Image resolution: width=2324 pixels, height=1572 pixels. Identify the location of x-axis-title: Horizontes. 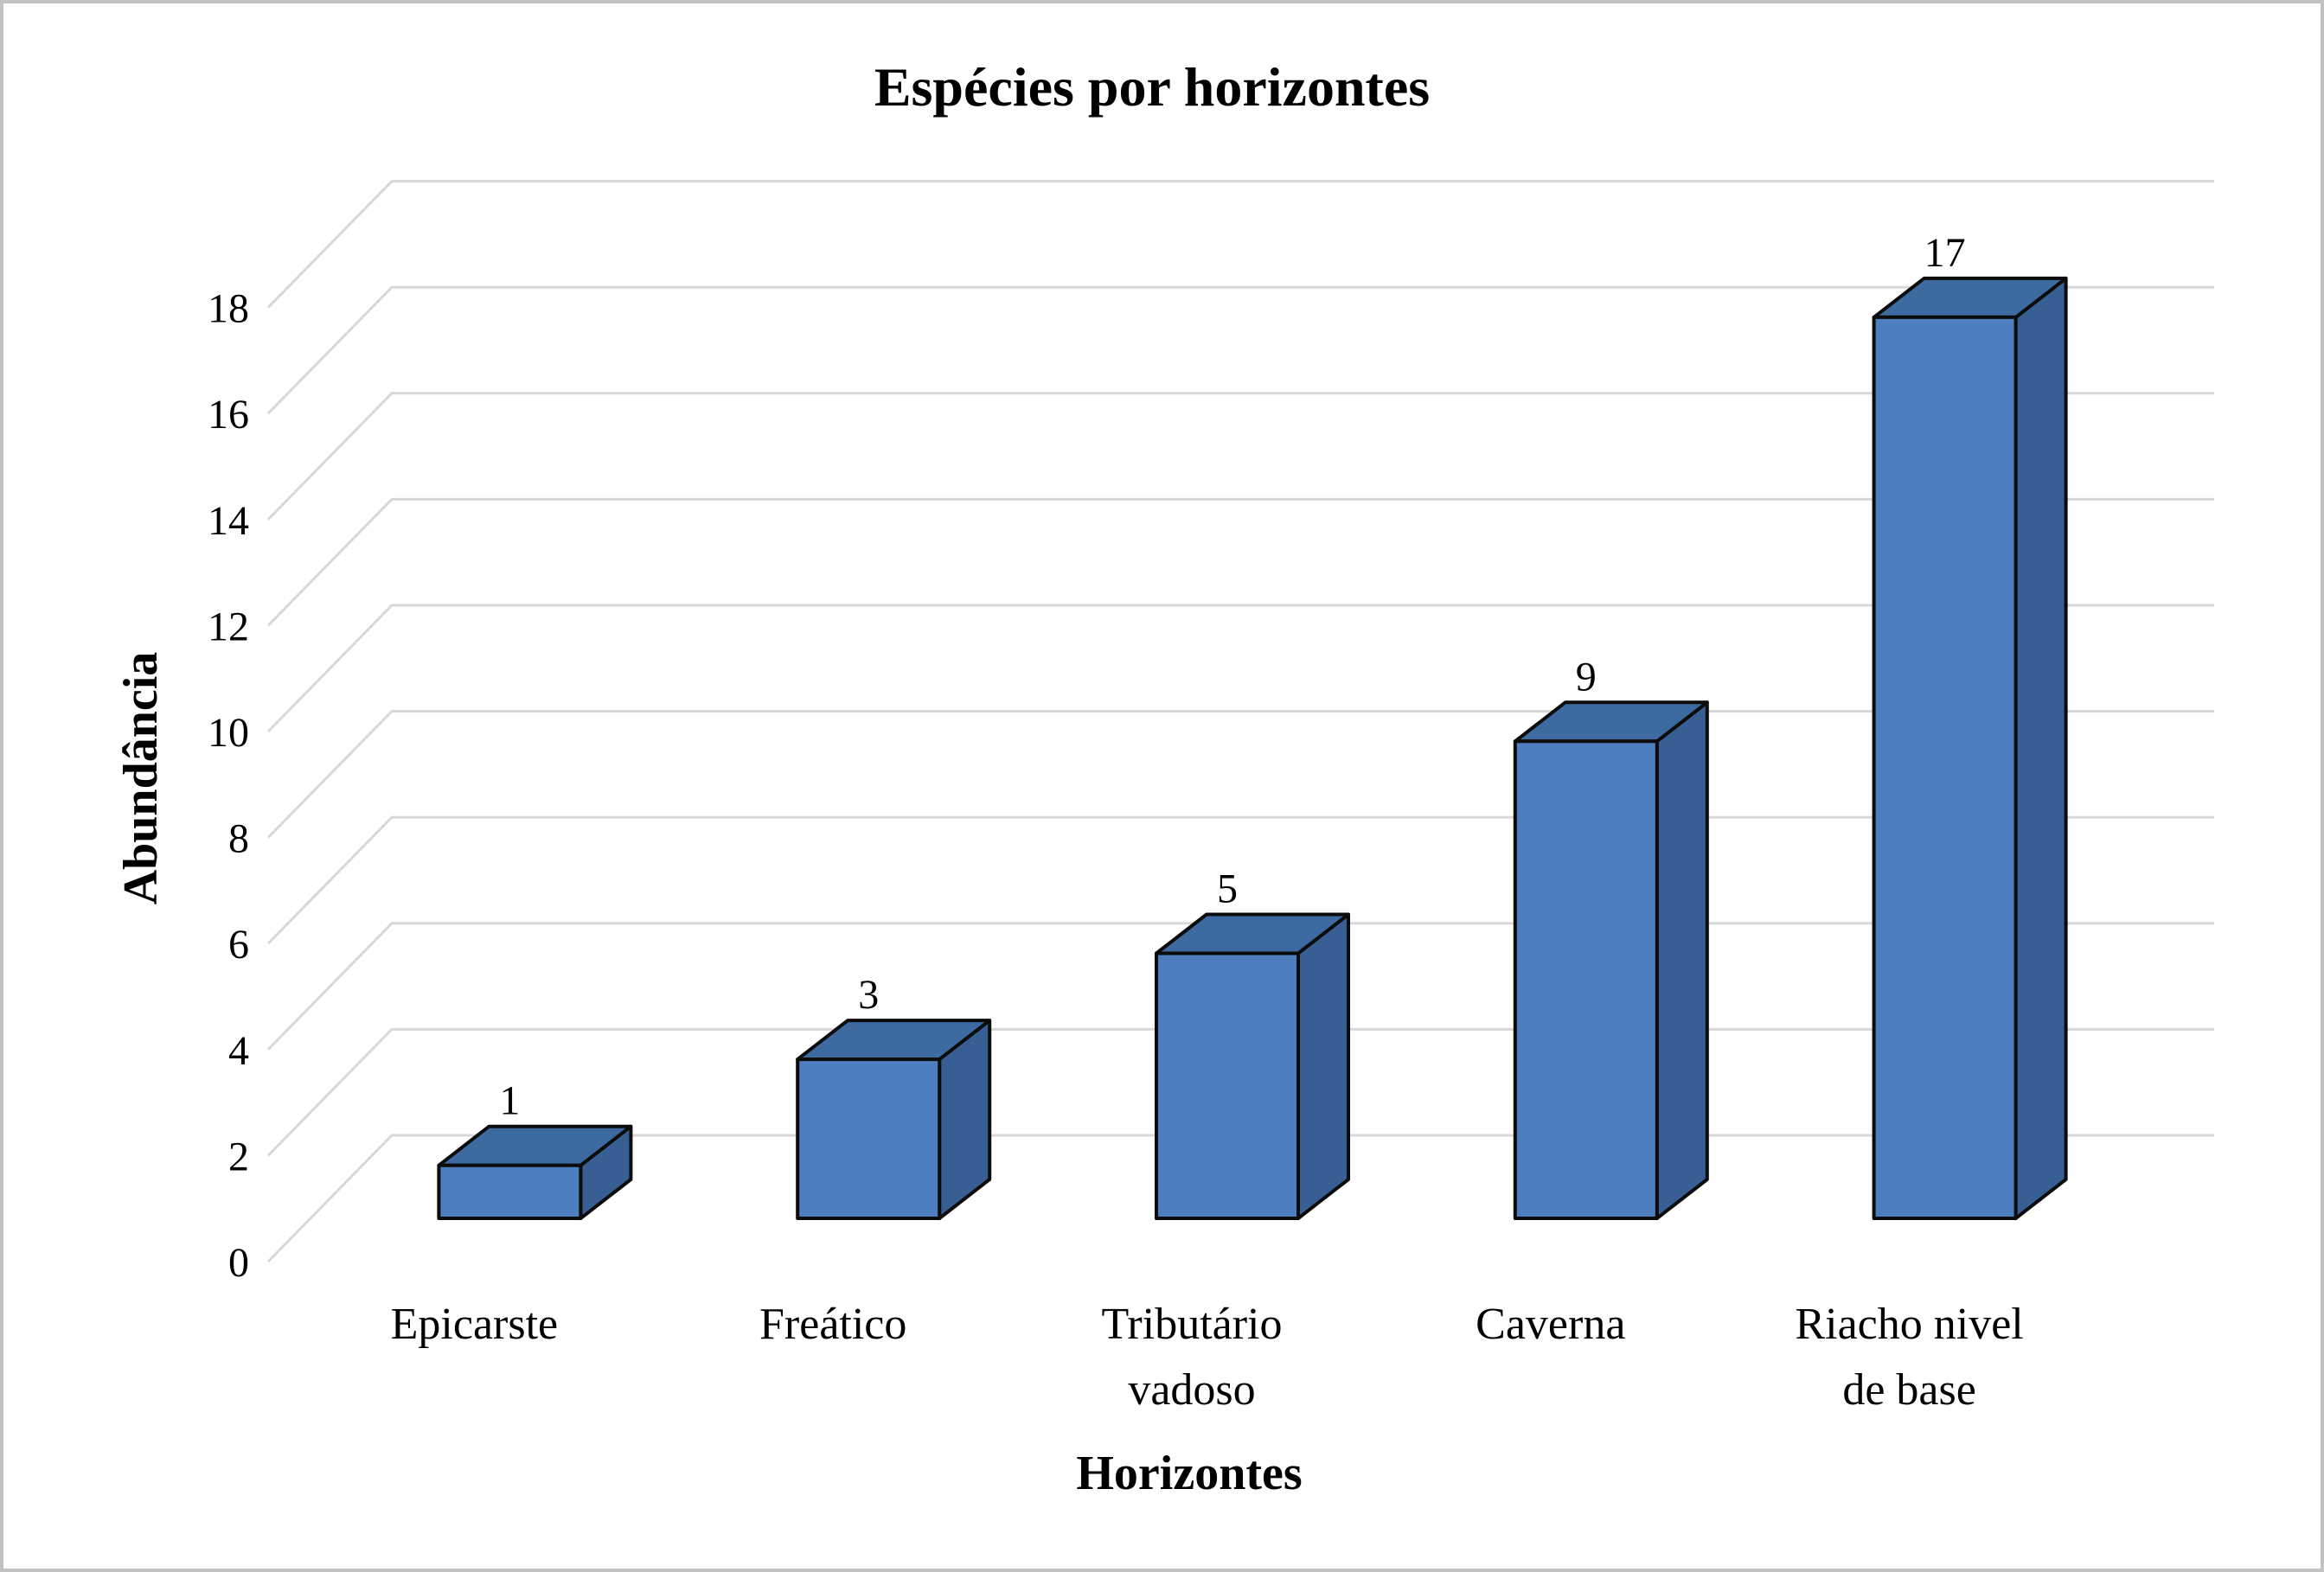
(1189, 1473).